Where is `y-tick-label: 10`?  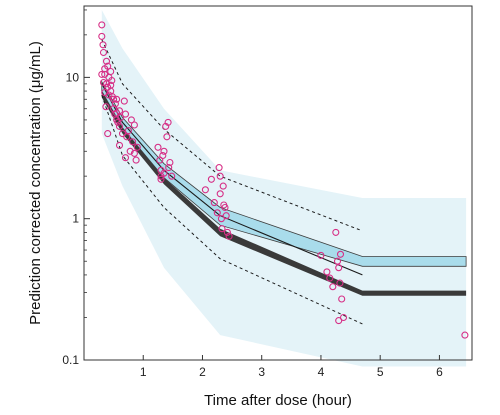
y-tick-label: 10 is located at coordinates (73, 77).